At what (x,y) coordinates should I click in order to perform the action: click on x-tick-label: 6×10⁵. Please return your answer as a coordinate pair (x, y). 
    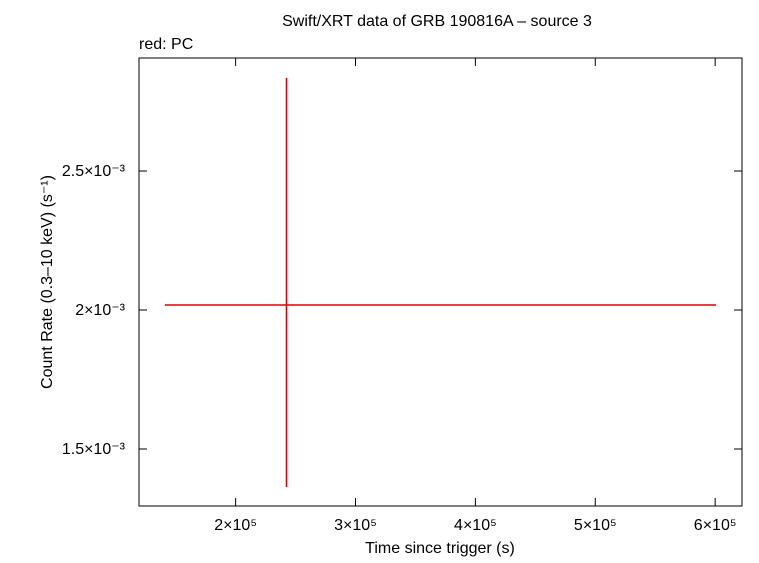
    Looking at the image, I should click on (715, 525).